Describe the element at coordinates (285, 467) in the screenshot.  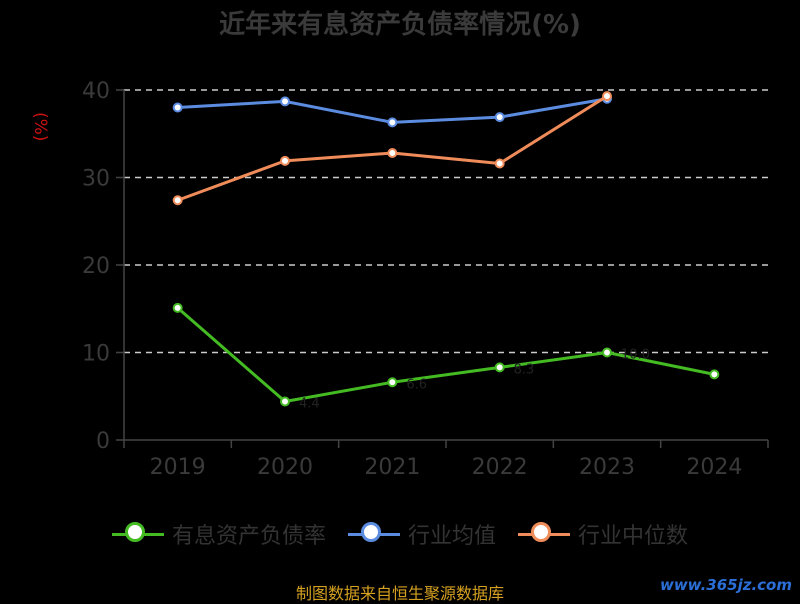
I see `x-tick-label-2020: 2020` at that location.